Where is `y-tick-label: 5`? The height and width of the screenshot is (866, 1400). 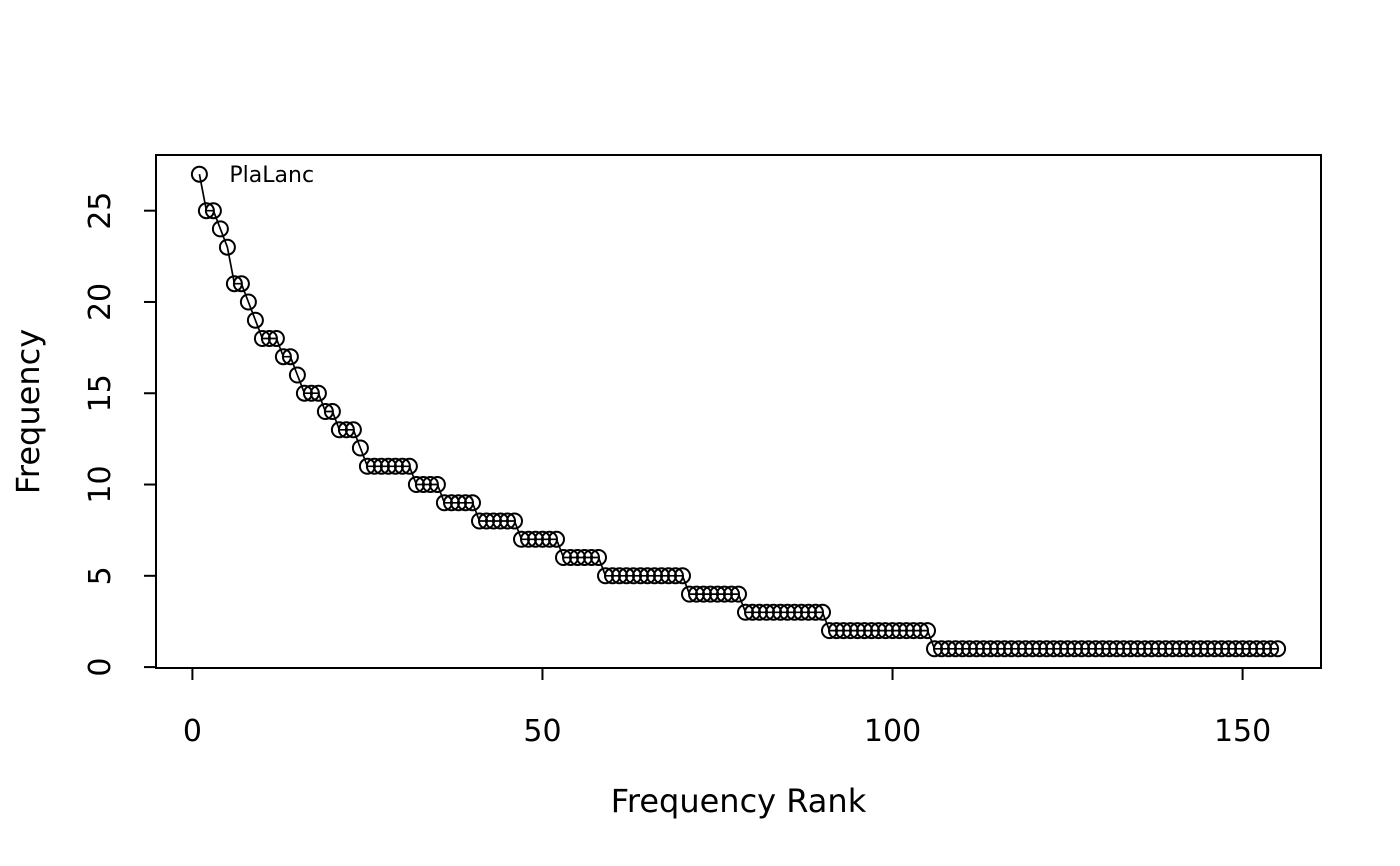 y-tick-label: 5 is located at coordinates (100, 575).